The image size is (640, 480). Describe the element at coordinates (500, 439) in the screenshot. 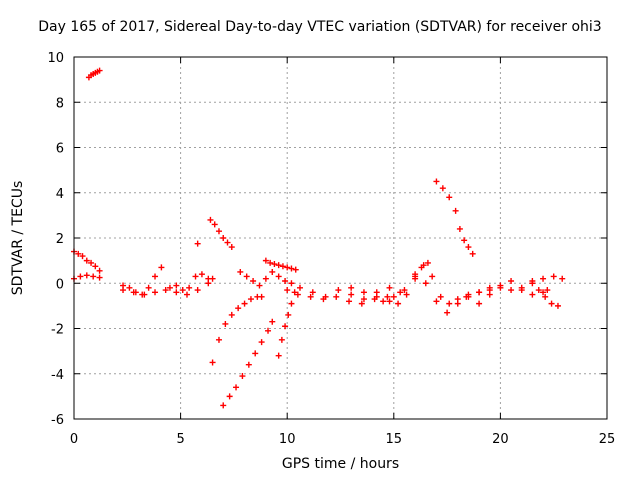

I see `x-tick-label: 20` at that location.